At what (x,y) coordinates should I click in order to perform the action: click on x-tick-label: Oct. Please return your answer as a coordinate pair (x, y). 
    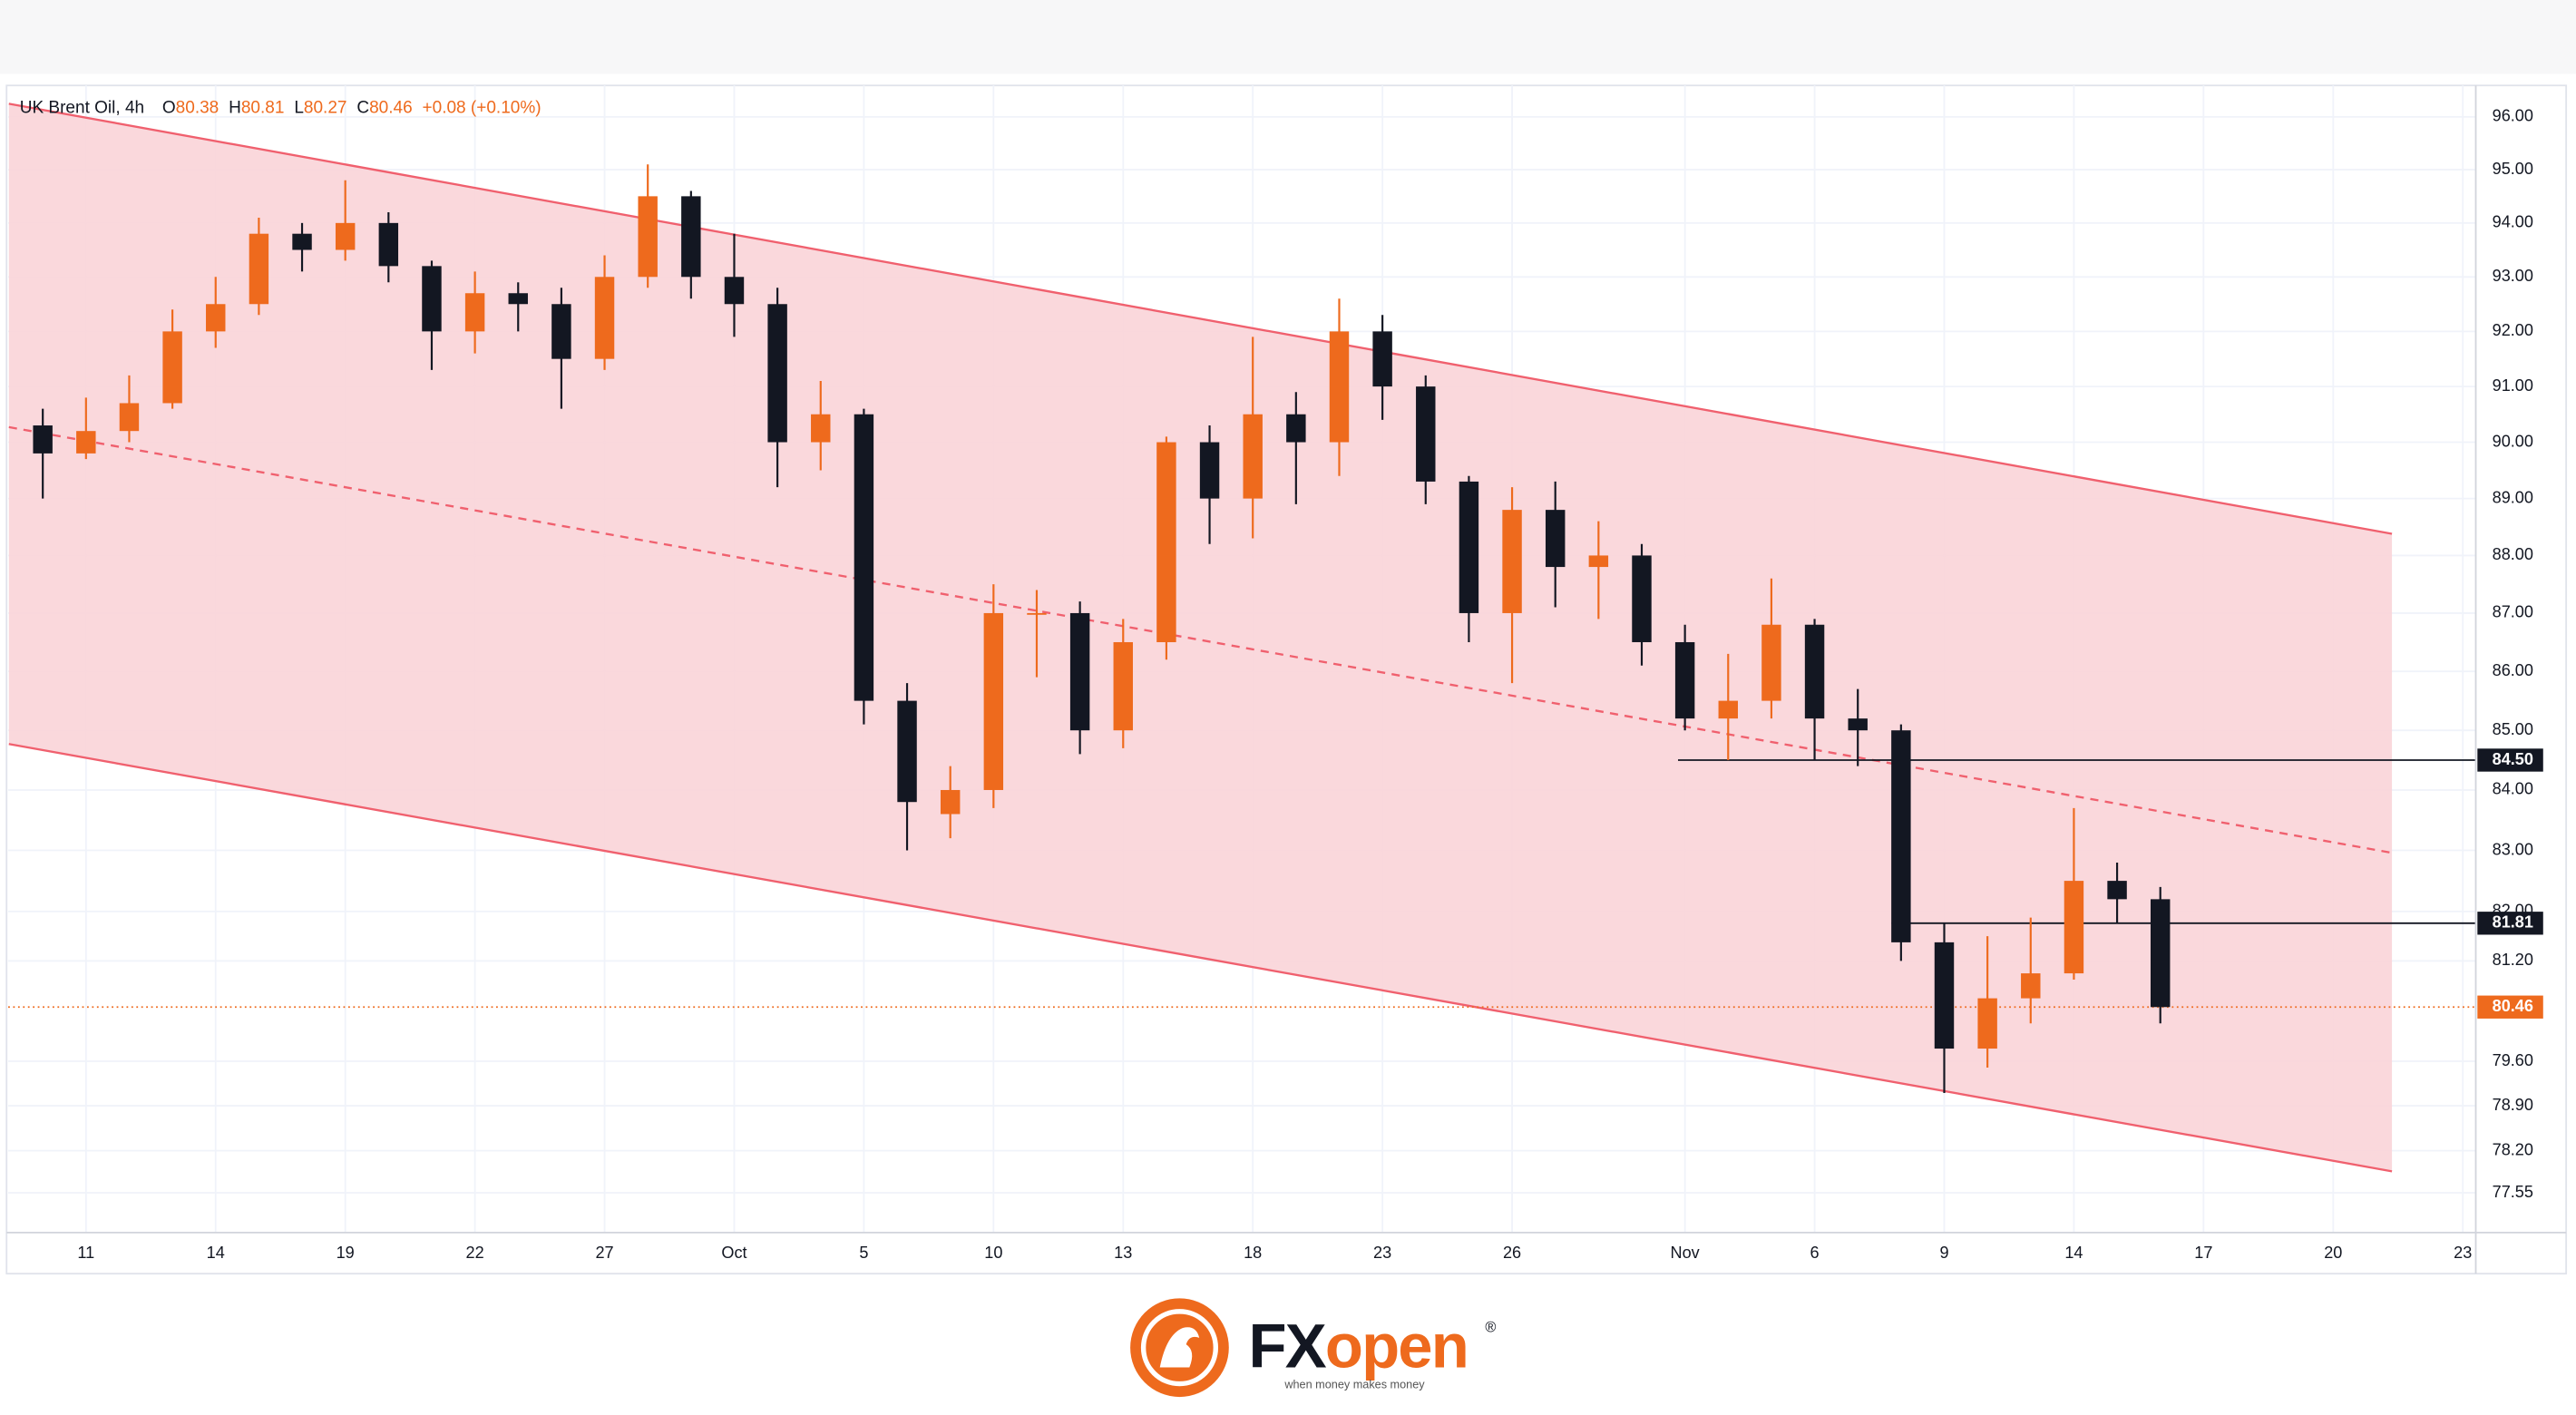
    Looking at the image, I should click on (733, 1253).